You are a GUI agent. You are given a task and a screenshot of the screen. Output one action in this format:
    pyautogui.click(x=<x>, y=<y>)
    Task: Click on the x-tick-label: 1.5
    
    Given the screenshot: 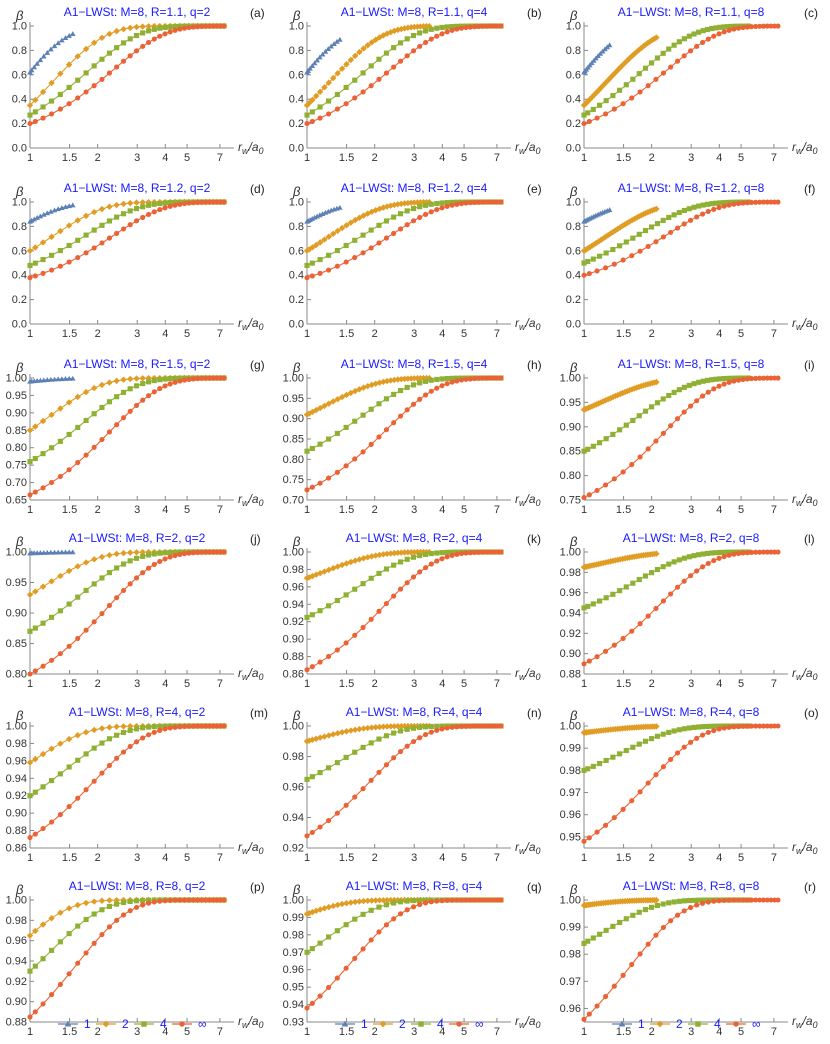 What is the action you would take?
    pyautogui.click(x=69, y=1032)
    